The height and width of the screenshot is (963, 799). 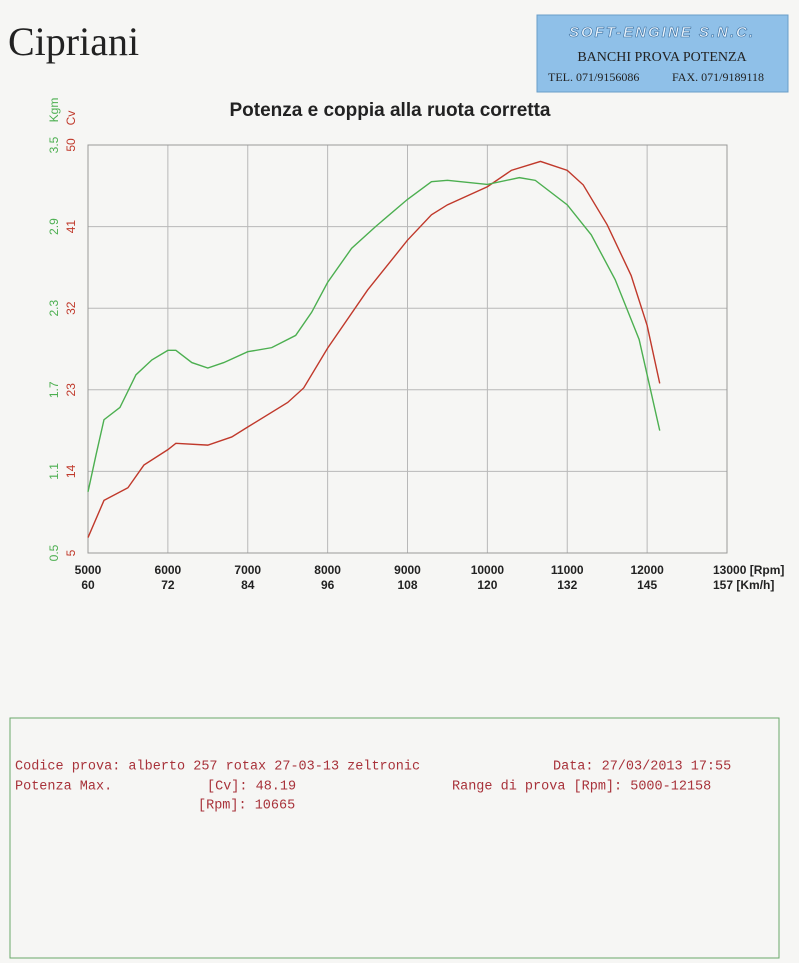 I want to click on test-date: Data: 27/03/2013 17:55, so click(x=642, y=767).